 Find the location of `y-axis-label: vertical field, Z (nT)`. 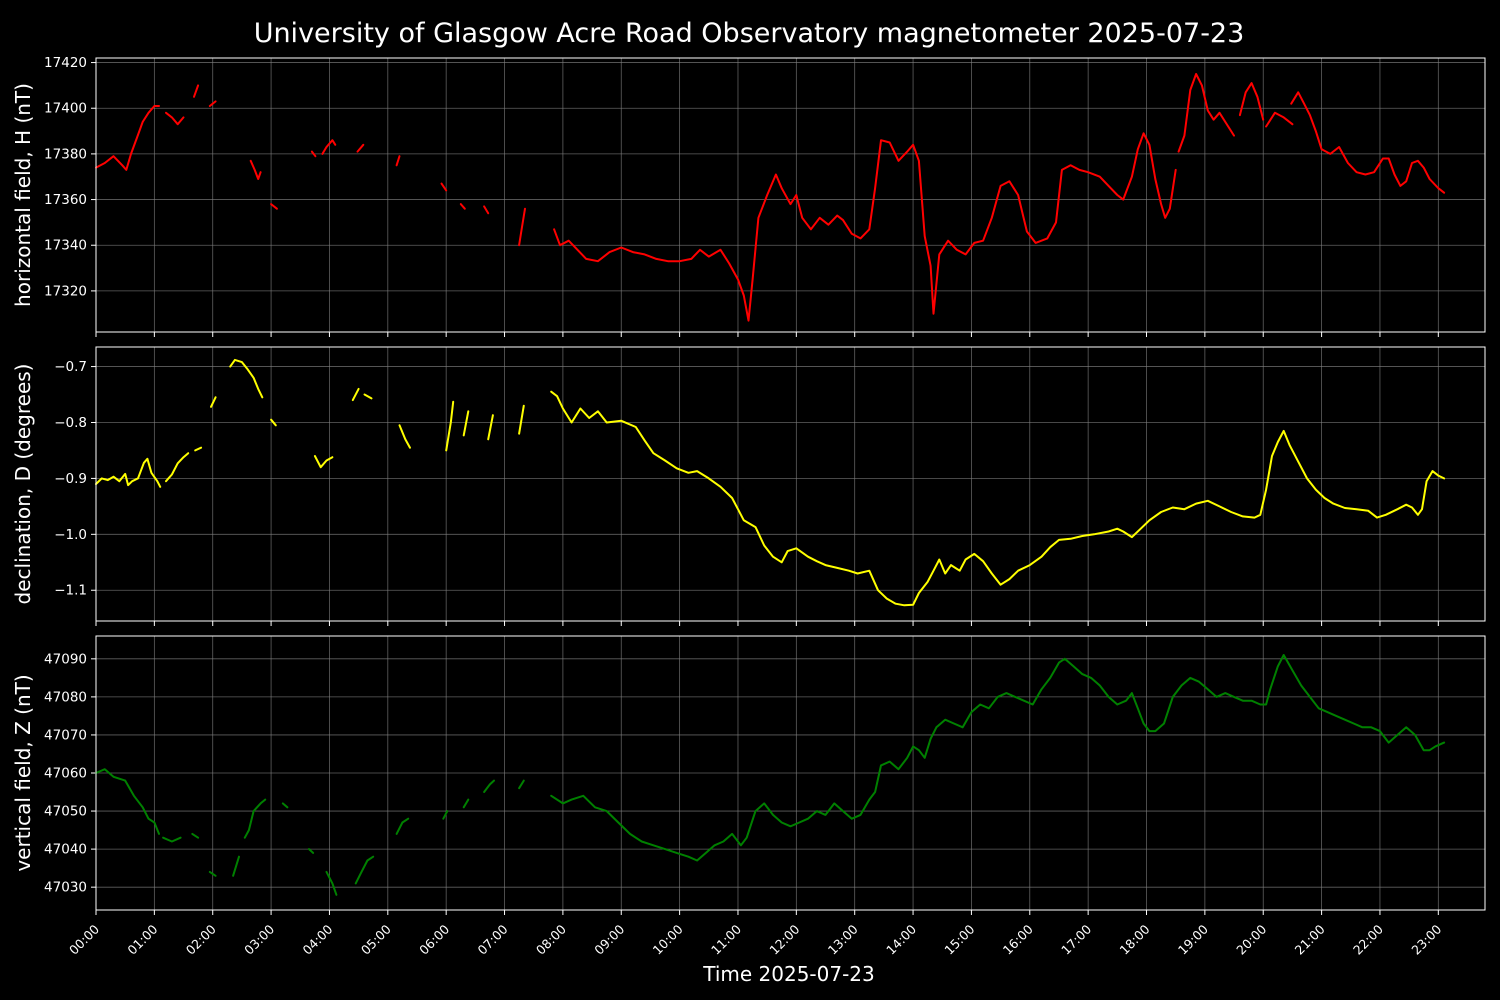

y-axis-label: vertical field, Z (nT) is located at coordinates (23, 772).